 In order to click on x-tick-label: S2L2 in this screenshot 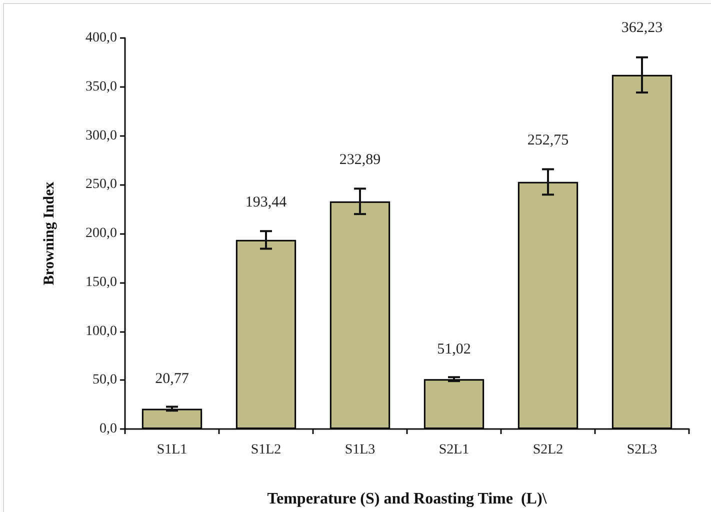, I will do `click(548, 450)`.